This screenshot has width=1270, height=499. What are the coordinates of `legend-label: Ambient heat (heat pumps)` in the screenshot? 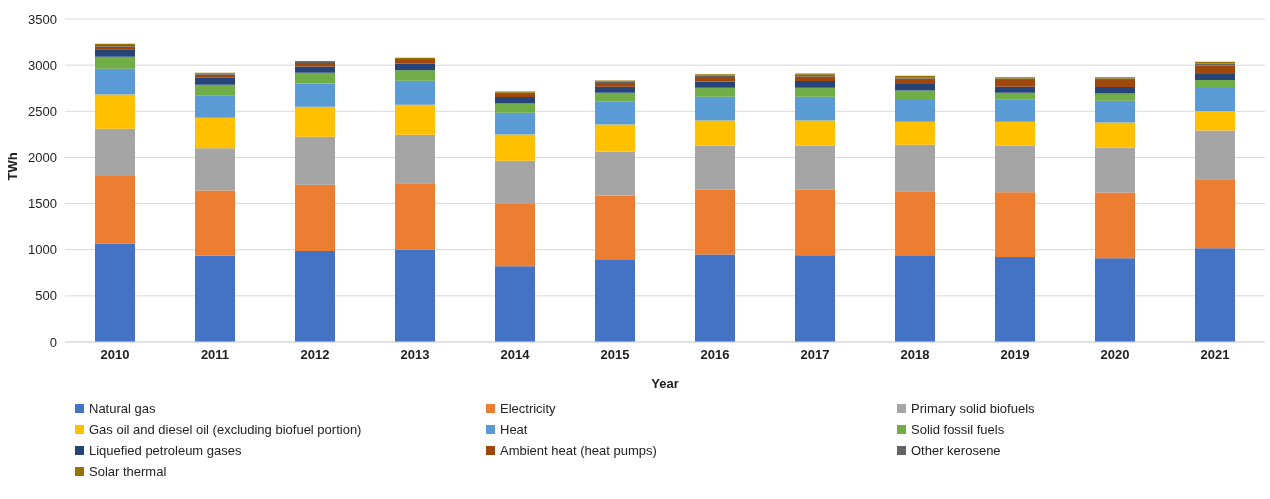 It's located at (578, 450).